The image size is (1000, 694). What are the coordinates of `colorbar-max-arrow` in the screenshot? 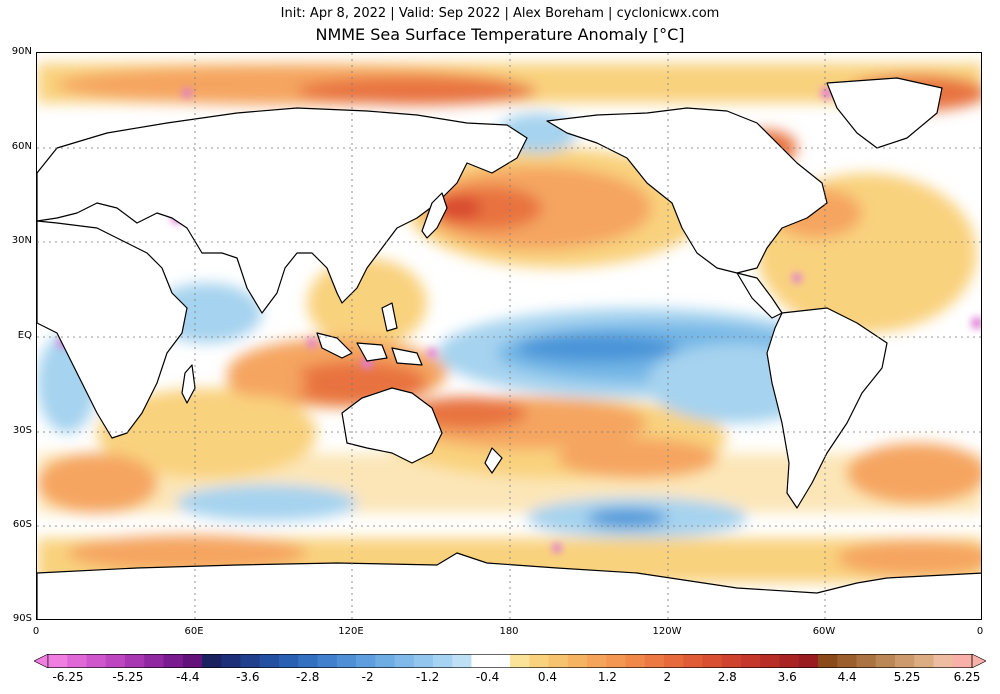 It's located at (978, 661).